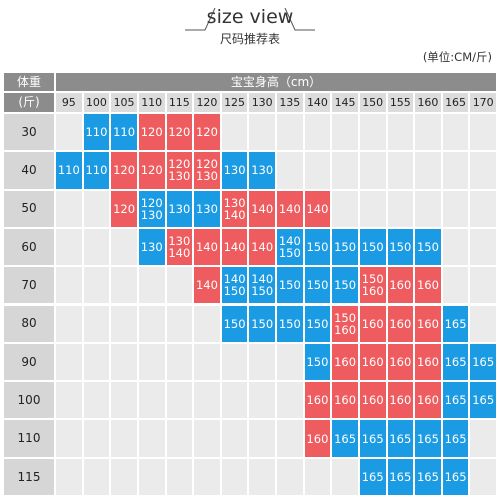 Image resolution: width=500 pixels, height=500 pixels. Describe the element at coordinates (249, 38) in the screenshot. I see `subtitle: 尺码推荐表` at that location.